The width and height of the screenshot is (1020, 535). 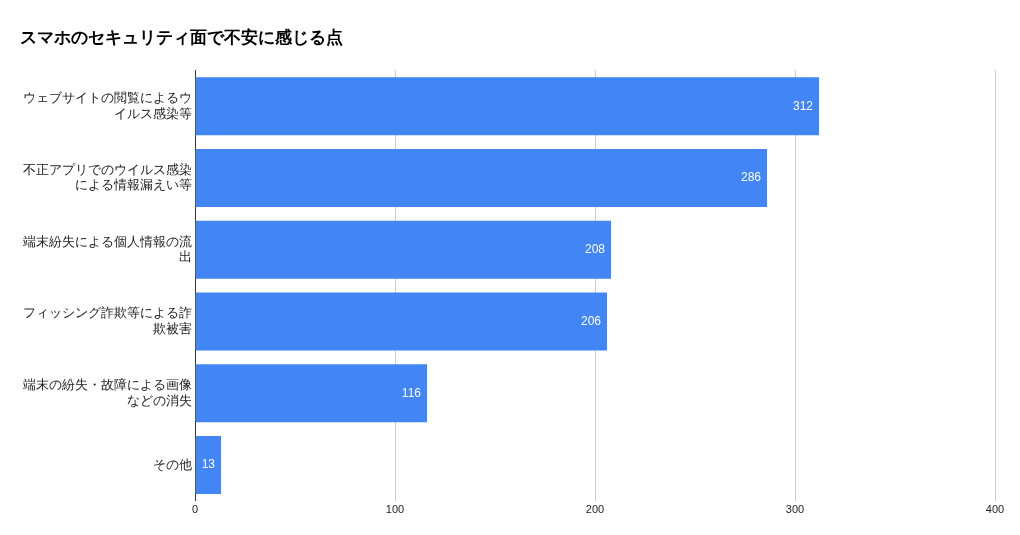 I want to click on y-tick-label: フィッシング詐欺等による詐欺被害, so click(x=107, y=320).